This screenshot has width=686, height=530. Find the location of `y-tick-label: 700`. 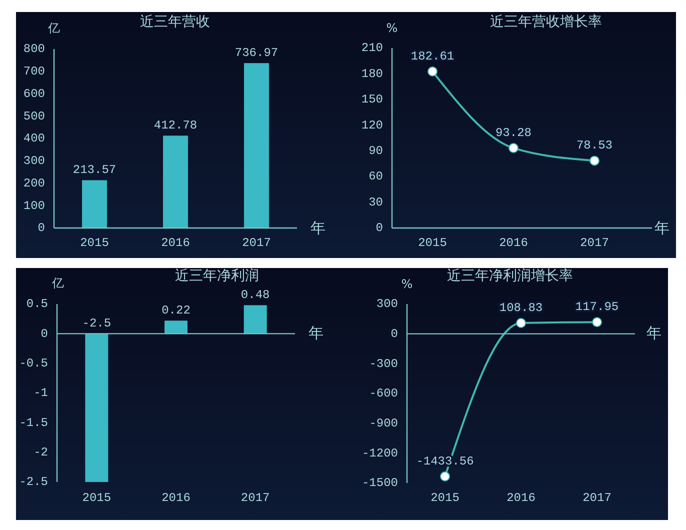

y-tick-label: 700 is located at coordinates (34, 71).